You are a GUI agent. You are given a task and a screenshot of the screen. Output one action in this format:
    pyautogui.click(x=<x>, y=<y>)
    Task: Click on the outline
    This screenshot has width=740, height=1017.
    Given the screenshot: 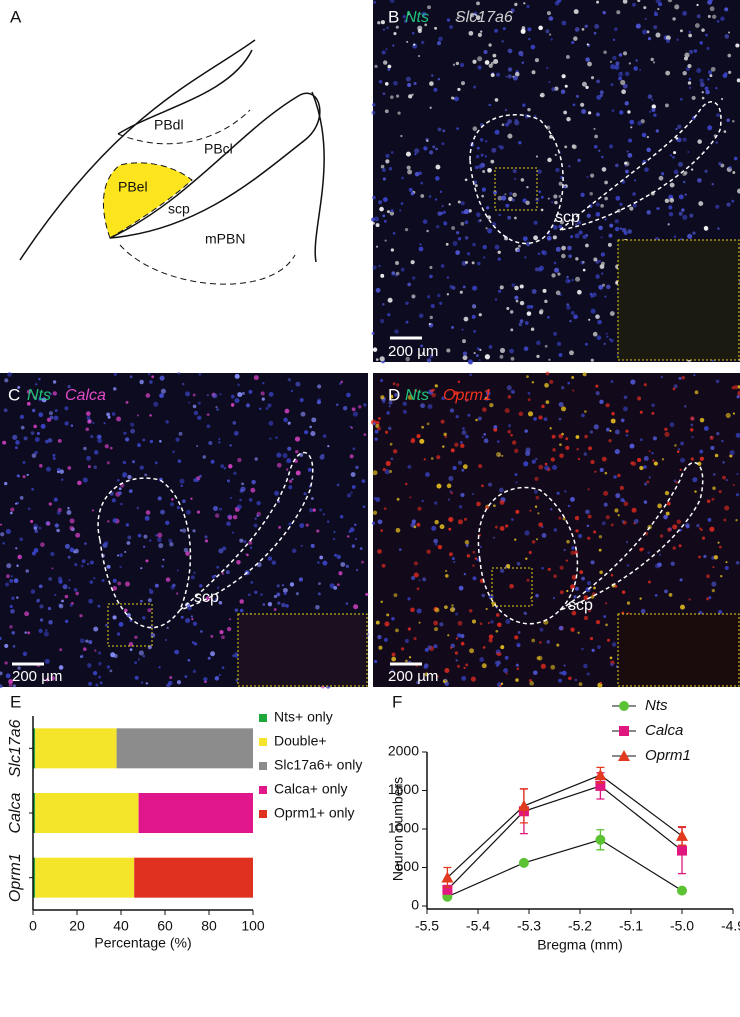 What is the action you would take?
    pyautogui.click(x=318, y=177)
    